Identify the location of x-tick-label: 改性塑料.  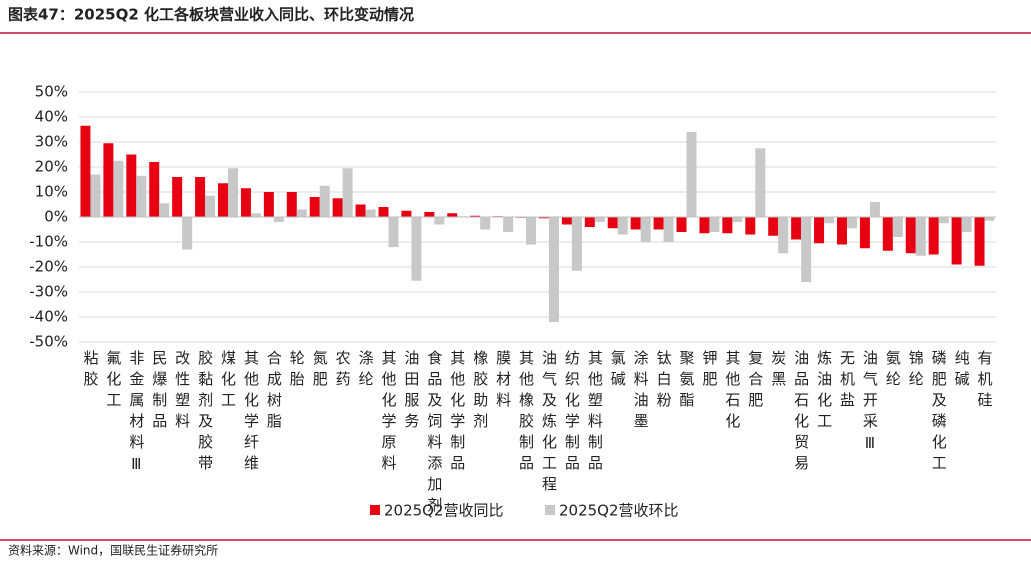
(182, 392).